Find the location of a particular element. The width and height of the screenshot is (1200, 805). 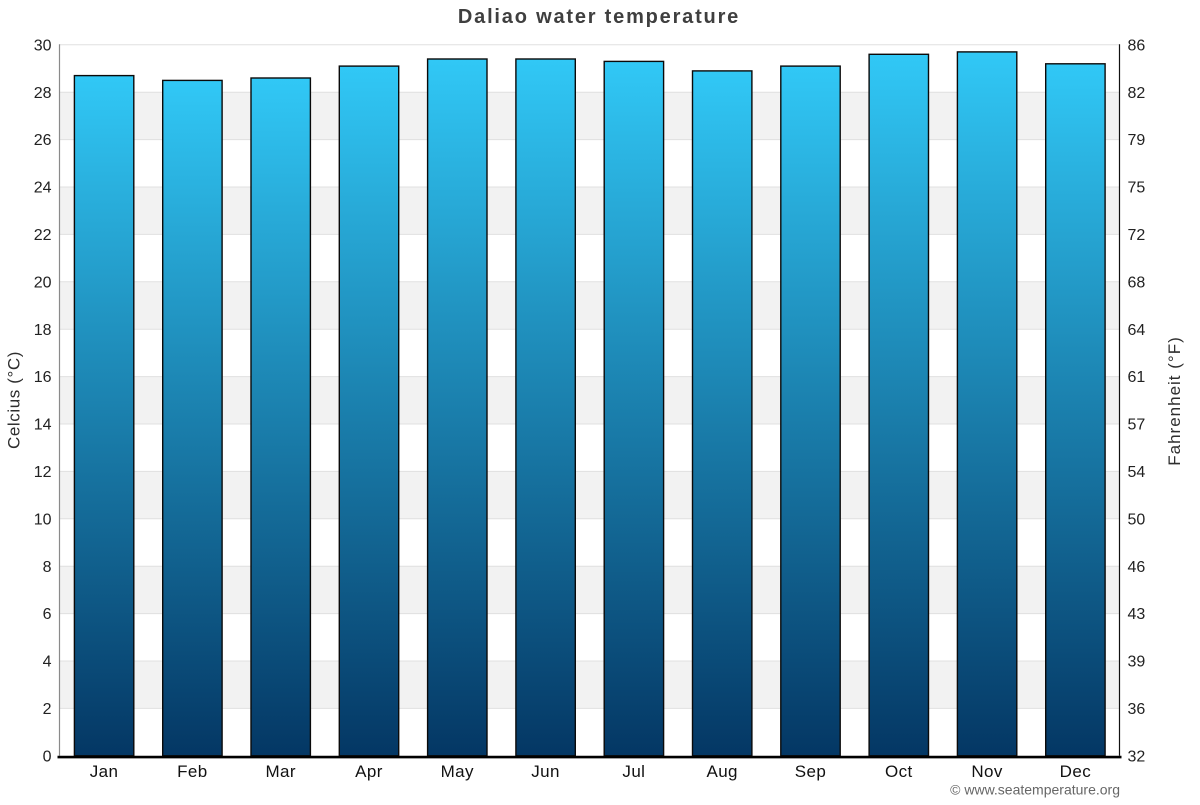

svg-text: 18 is located at coordinates (43, 330).